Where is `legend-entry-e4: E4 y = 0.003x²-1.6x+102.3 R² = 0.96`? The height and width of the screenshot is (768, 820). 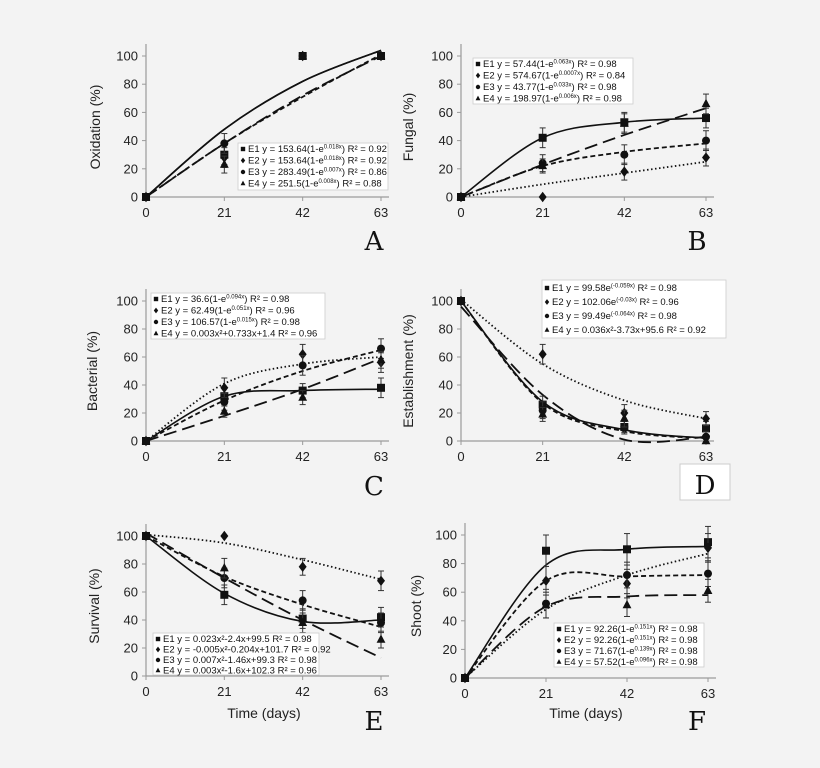
legend-entry-e4: E4 y = 0.003x²-1.6x+102.3 R² = 0.96 is located at coordinates (240, 671).